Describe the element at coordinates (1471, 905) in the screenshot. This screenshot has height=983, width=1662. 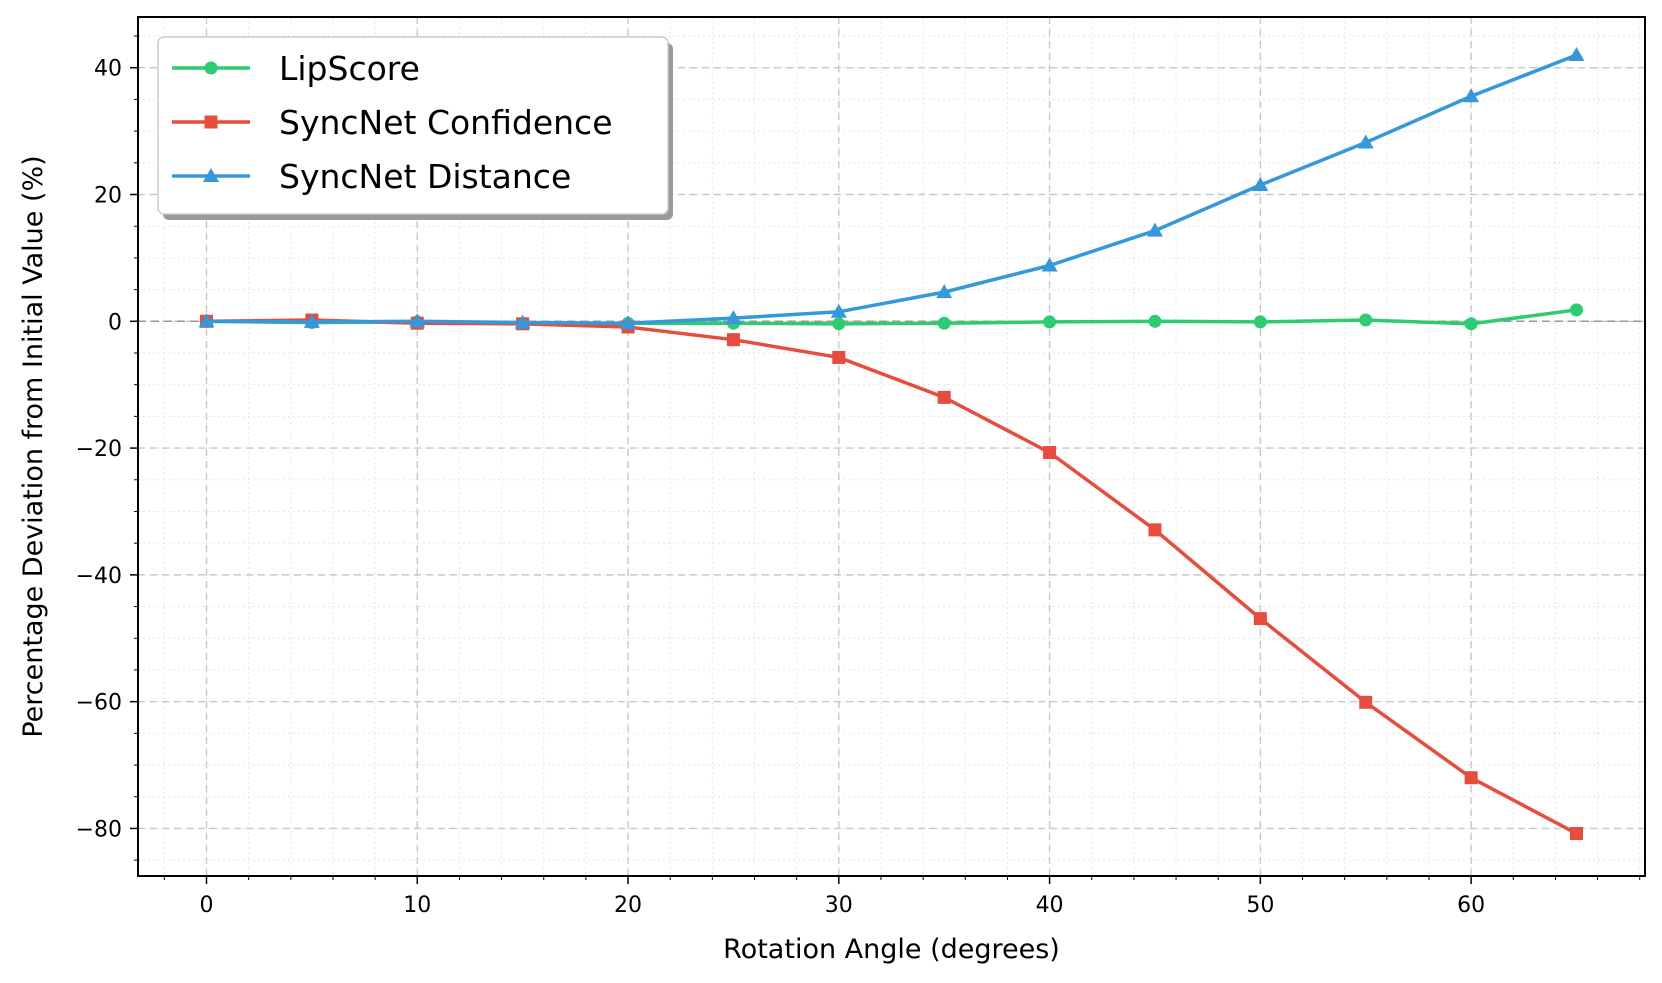
I see `x-tick-label: 60` at that location.